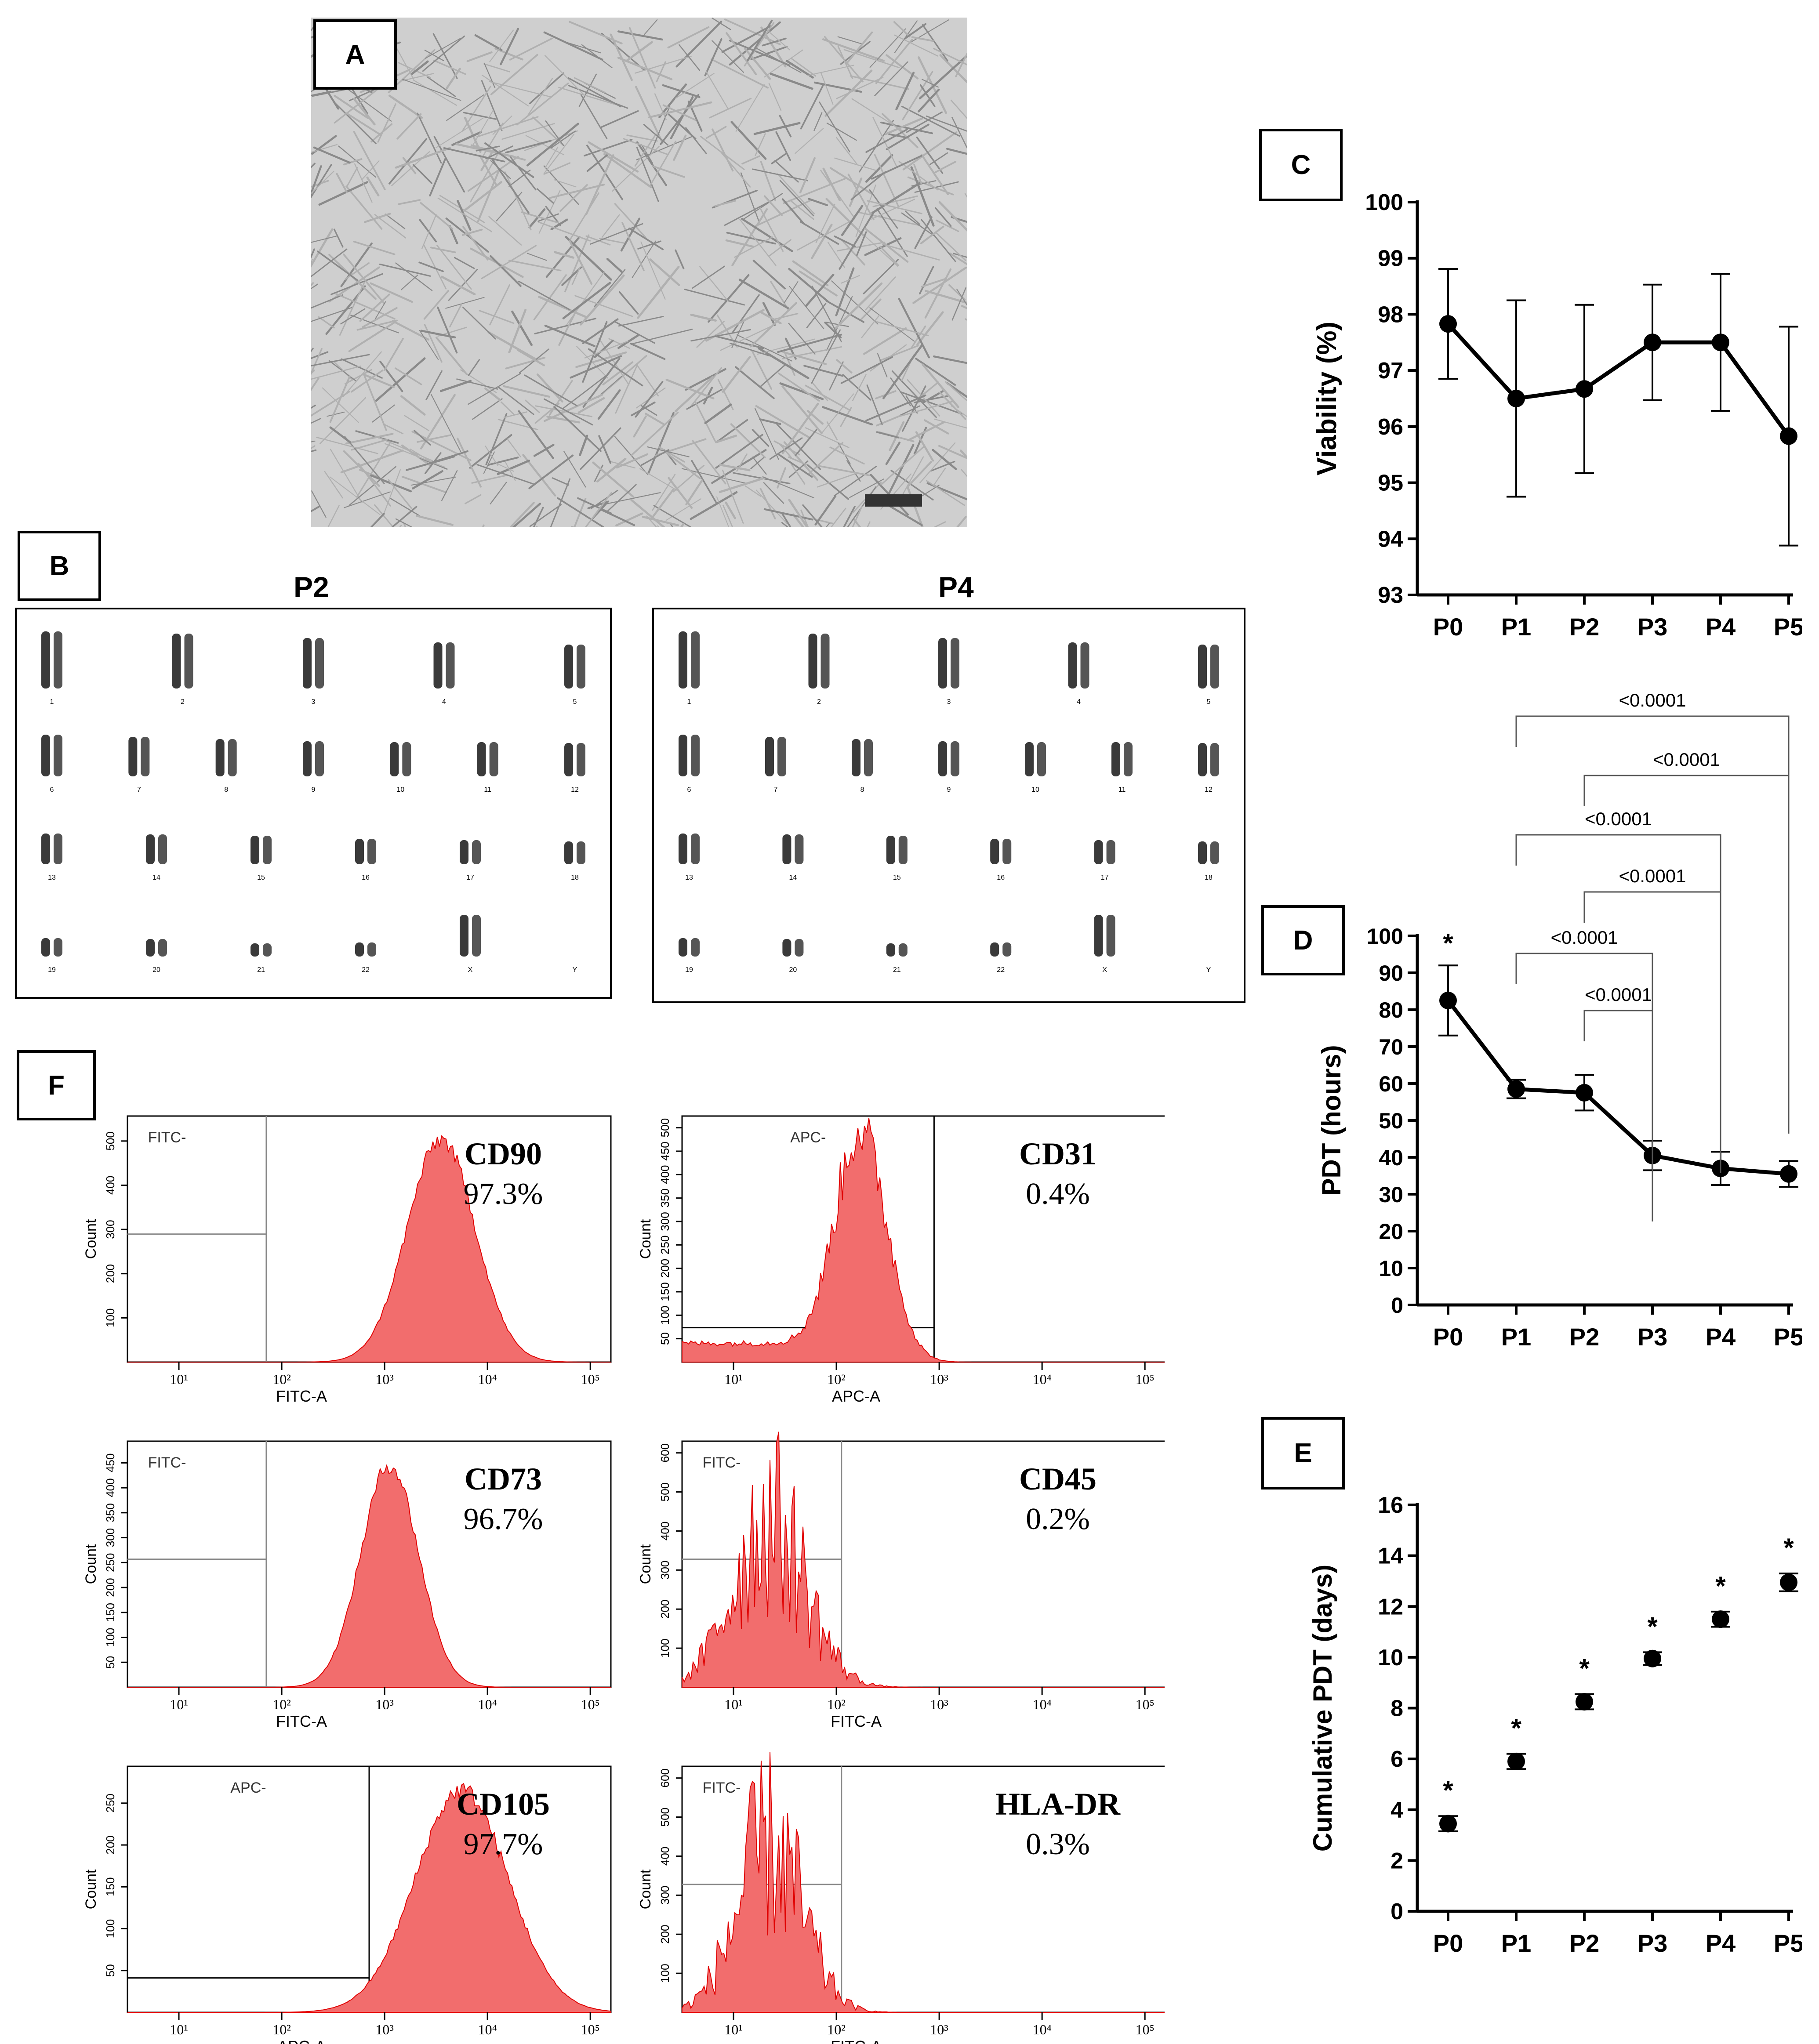  Describe the element at coordinates (110, 1141) in the screenshot. I see `y-tick-label: 500` at that location.